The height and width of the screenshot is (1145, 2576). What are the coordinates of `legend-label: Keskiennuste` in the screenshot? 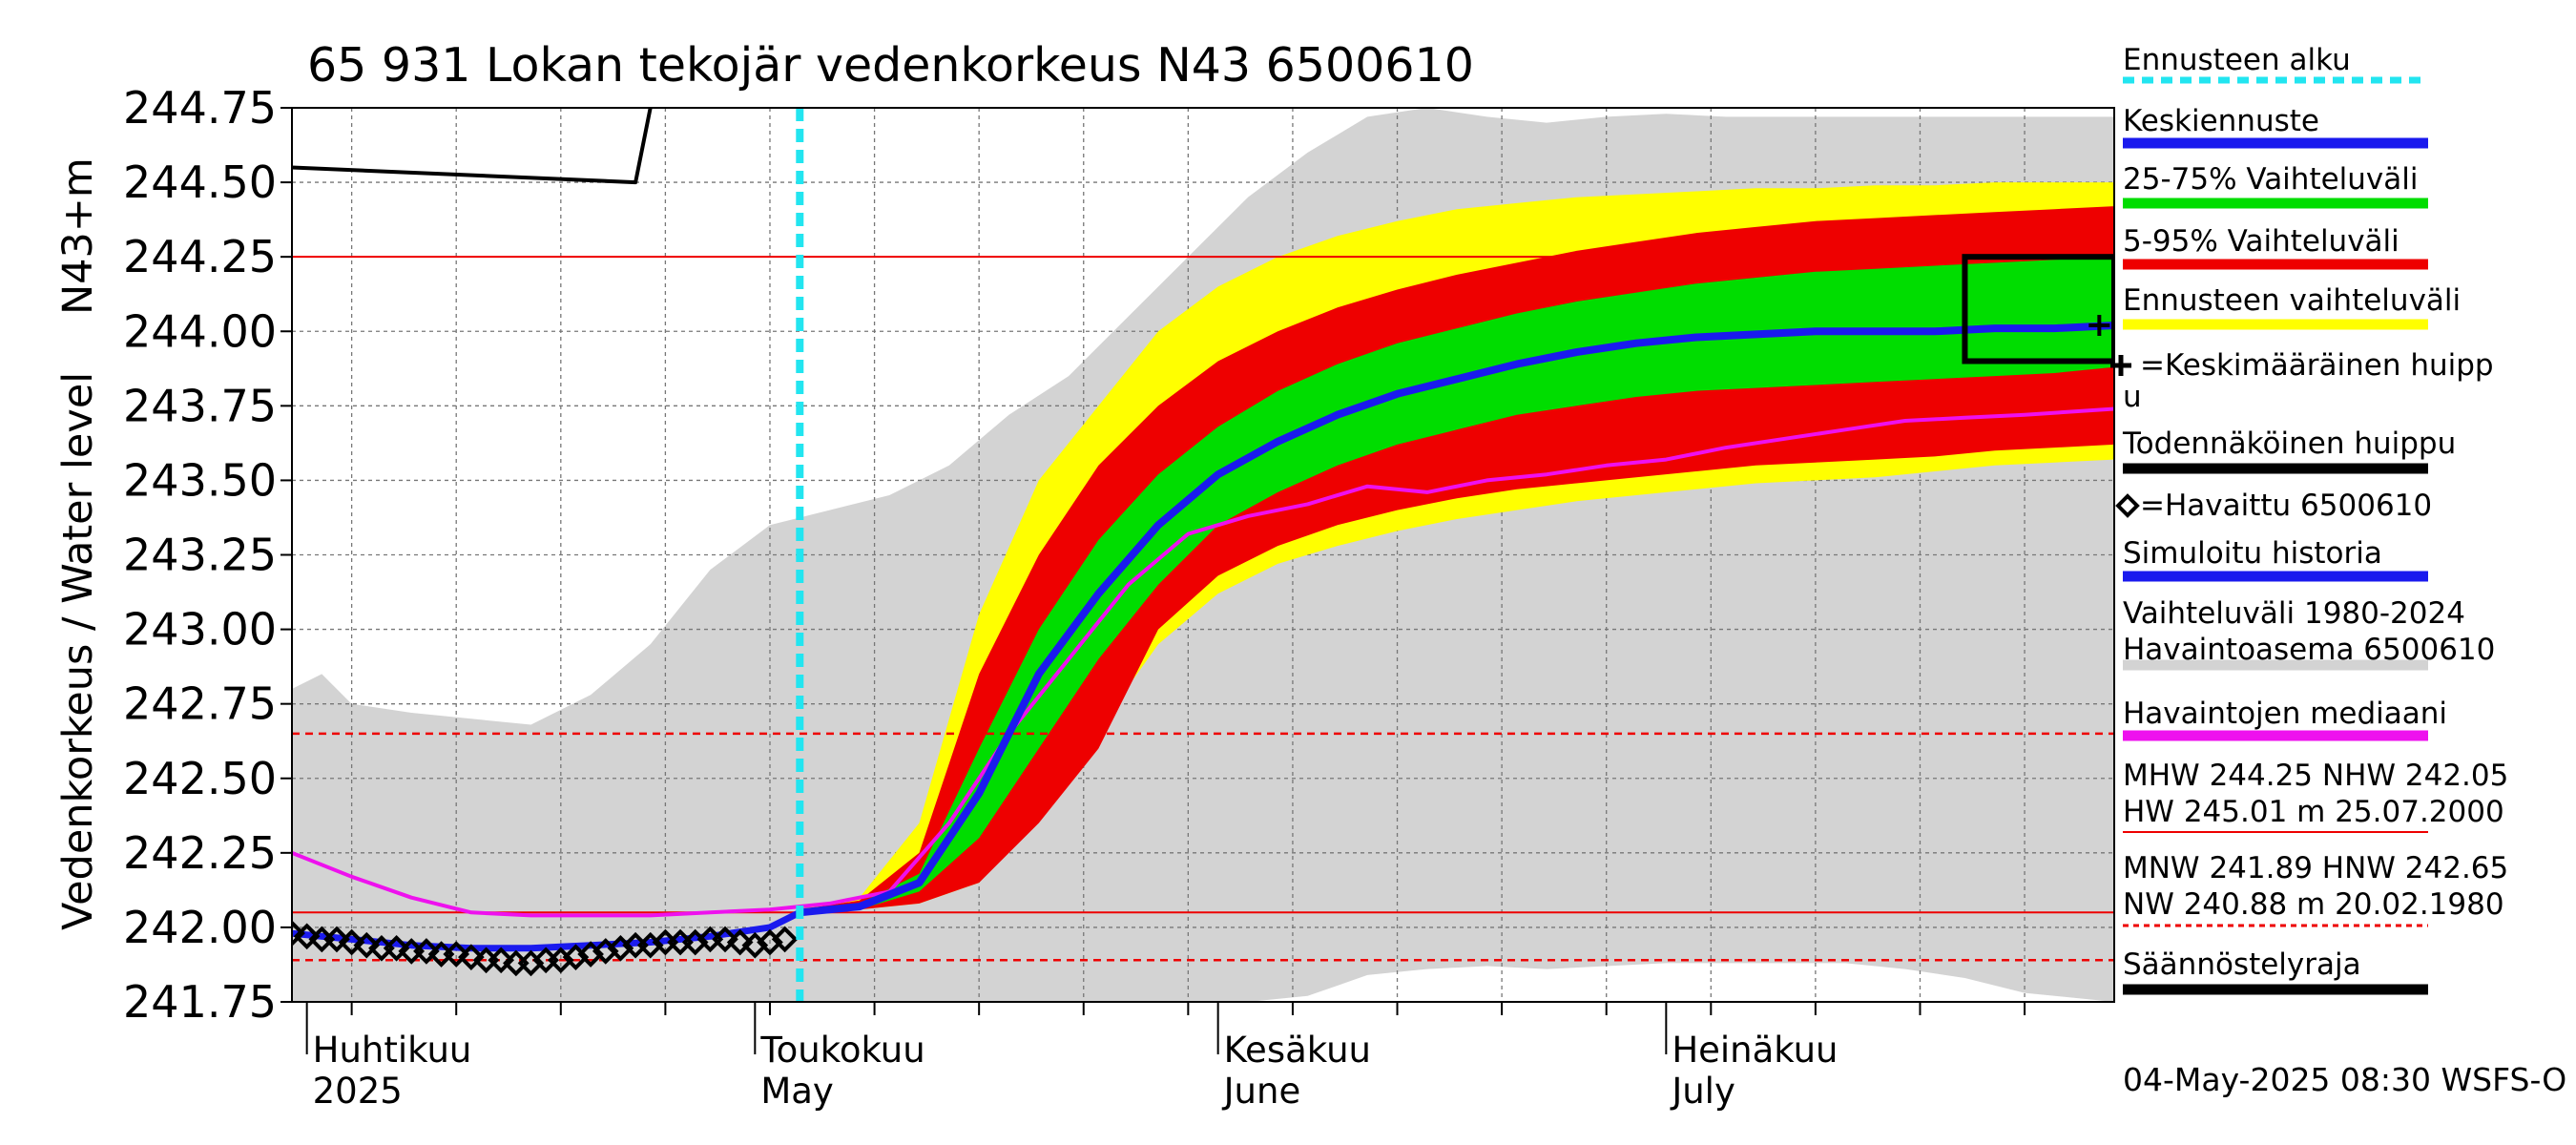 It's located at (2221, 121).